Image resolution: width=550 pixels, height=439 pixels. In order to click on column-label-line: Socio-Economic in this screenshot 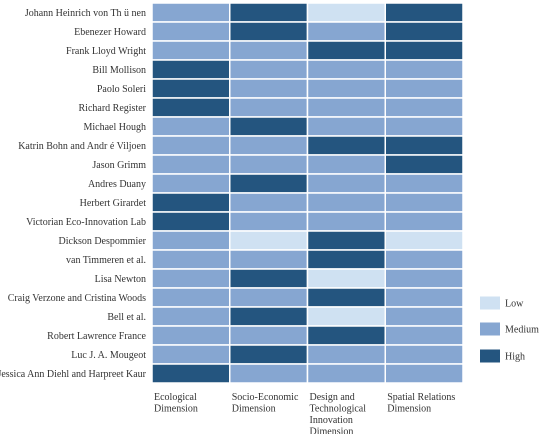, I will do `click(265, 397)`.